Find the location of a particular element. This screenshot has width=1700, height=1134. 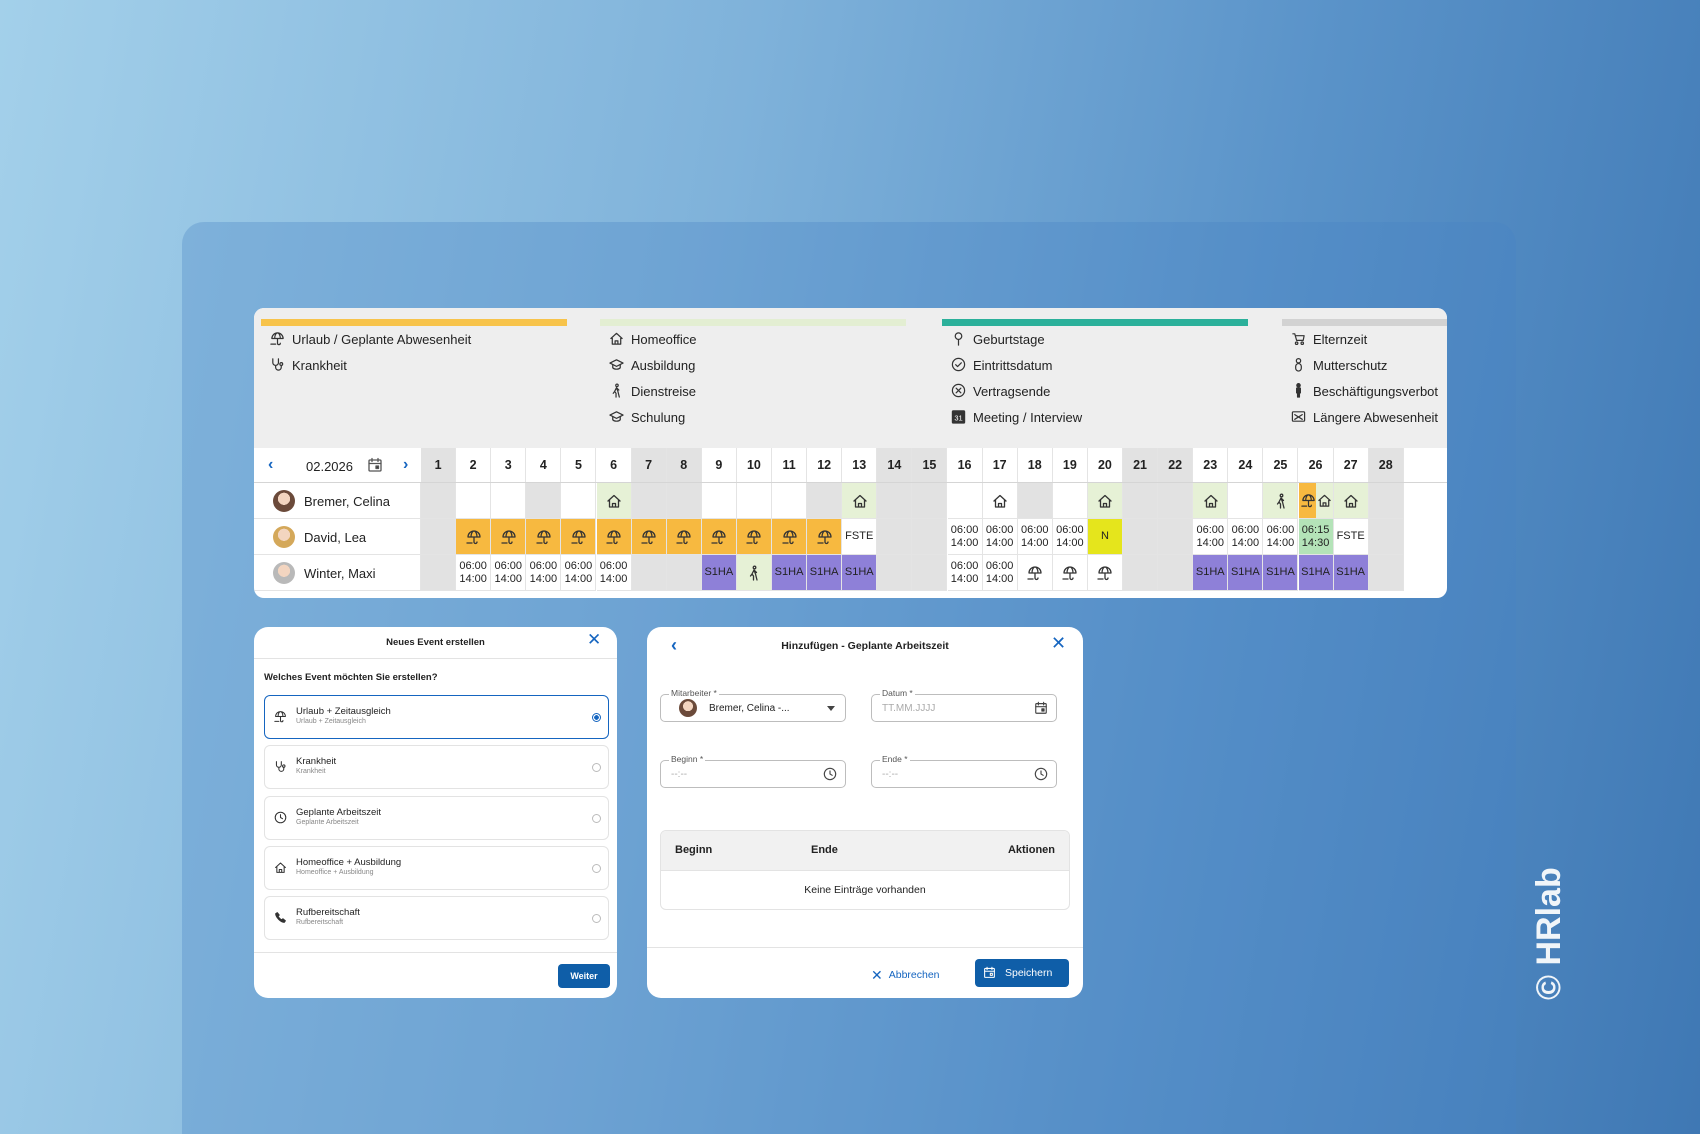

event-option: Rufbereitschaft Rufbereitschaft is located at coordinates (436, 918).